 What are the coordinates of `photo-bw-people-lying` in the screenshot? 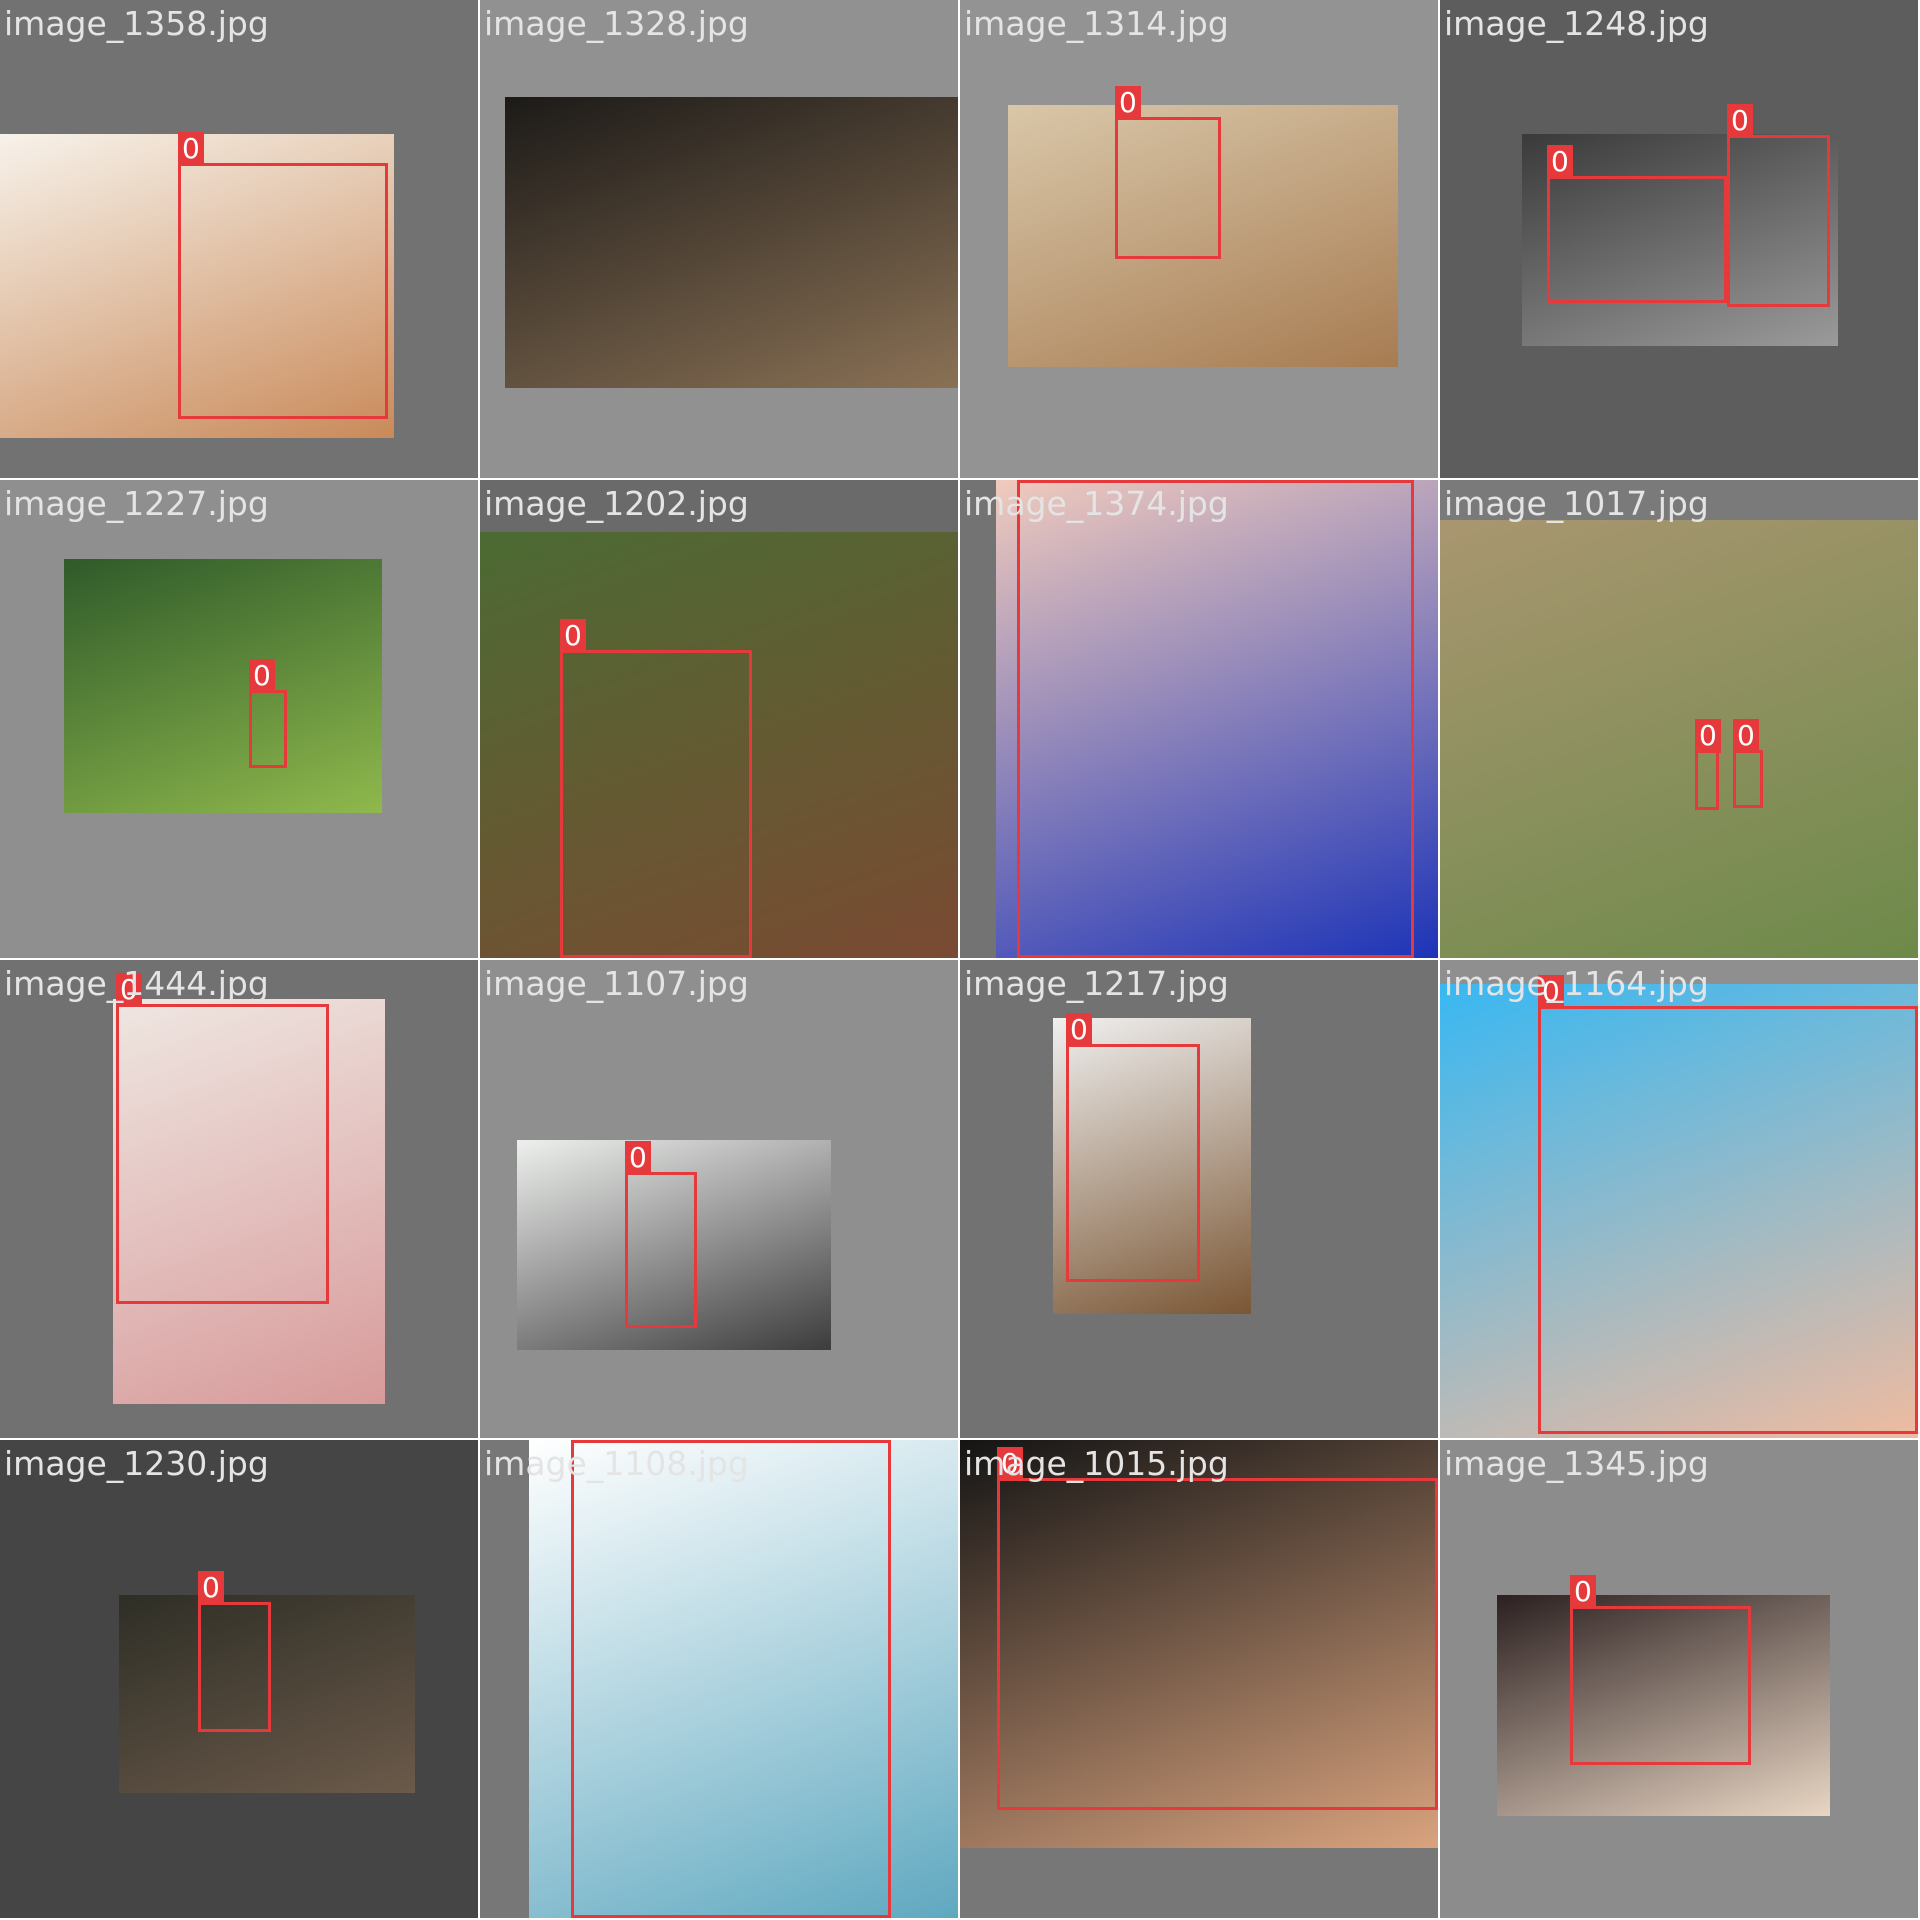 It's located at (1680, 240).